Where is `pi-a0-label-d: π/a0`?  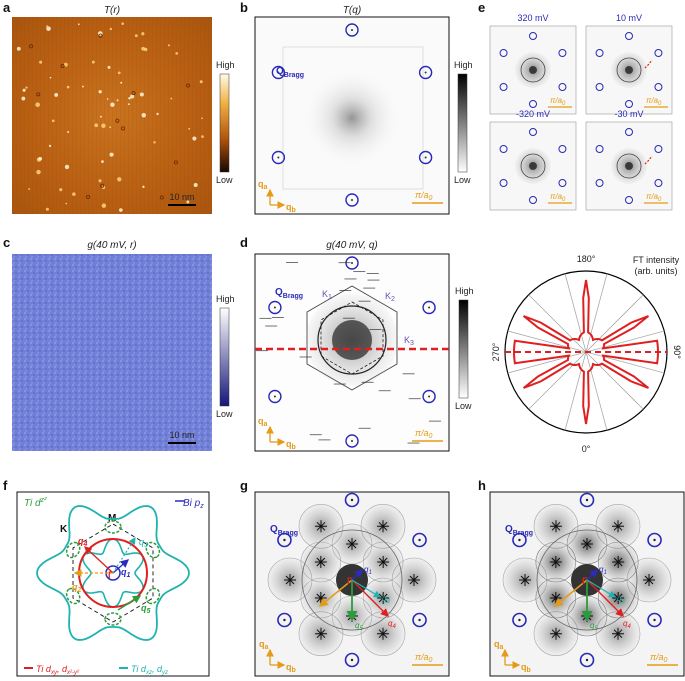 pi-a0-label-d: π/a0 is located at coordinates (424, 434).